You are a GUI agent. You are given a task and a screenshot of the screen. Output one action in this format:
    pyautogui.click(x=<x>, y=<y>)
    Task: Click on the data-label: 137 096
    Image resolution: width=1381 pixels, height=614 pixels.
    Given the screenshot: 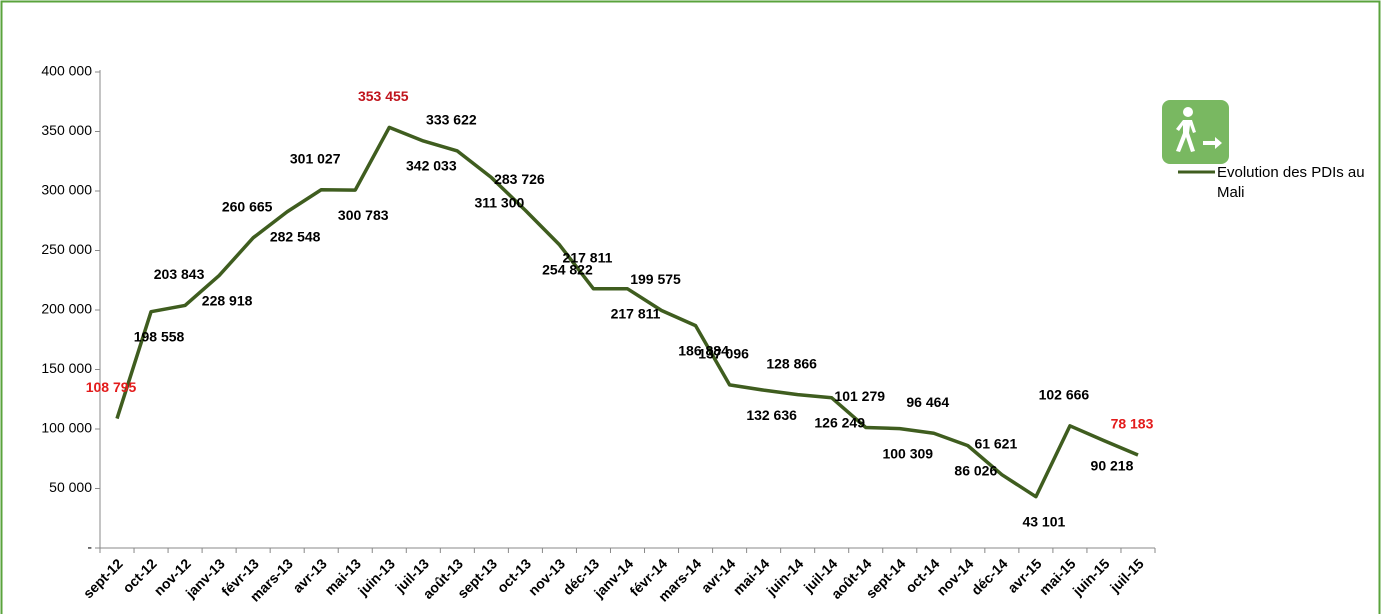 What is the action you would take?
    pyautogui.click(x=723, y=354)
    